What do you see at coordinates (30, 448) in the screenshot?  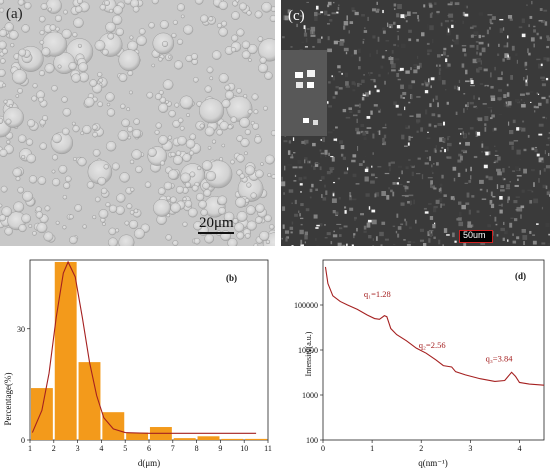 I see `x-tick-label: 1` at bounding box center [30, 448].